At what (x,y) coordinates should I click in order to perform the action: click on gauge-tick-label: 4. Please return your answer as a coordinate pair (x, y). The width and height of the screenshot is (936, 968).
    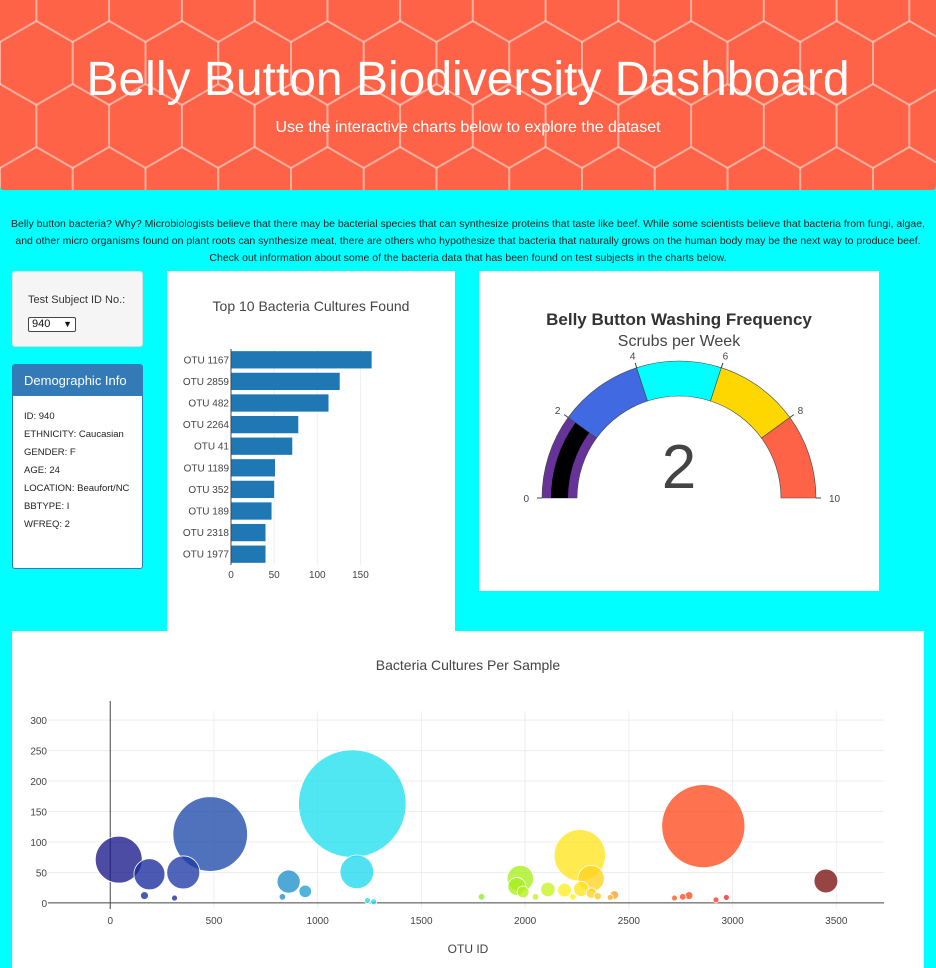
    Looking at the image, I should click on (633, 356).